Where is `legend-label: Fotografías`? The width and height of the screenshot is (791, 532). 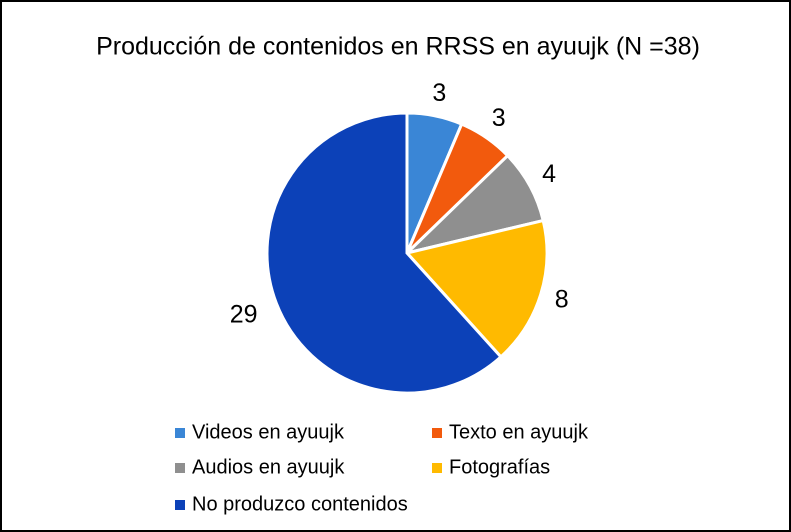
legend-label: Fotografías is located at coordinates (499, 467).